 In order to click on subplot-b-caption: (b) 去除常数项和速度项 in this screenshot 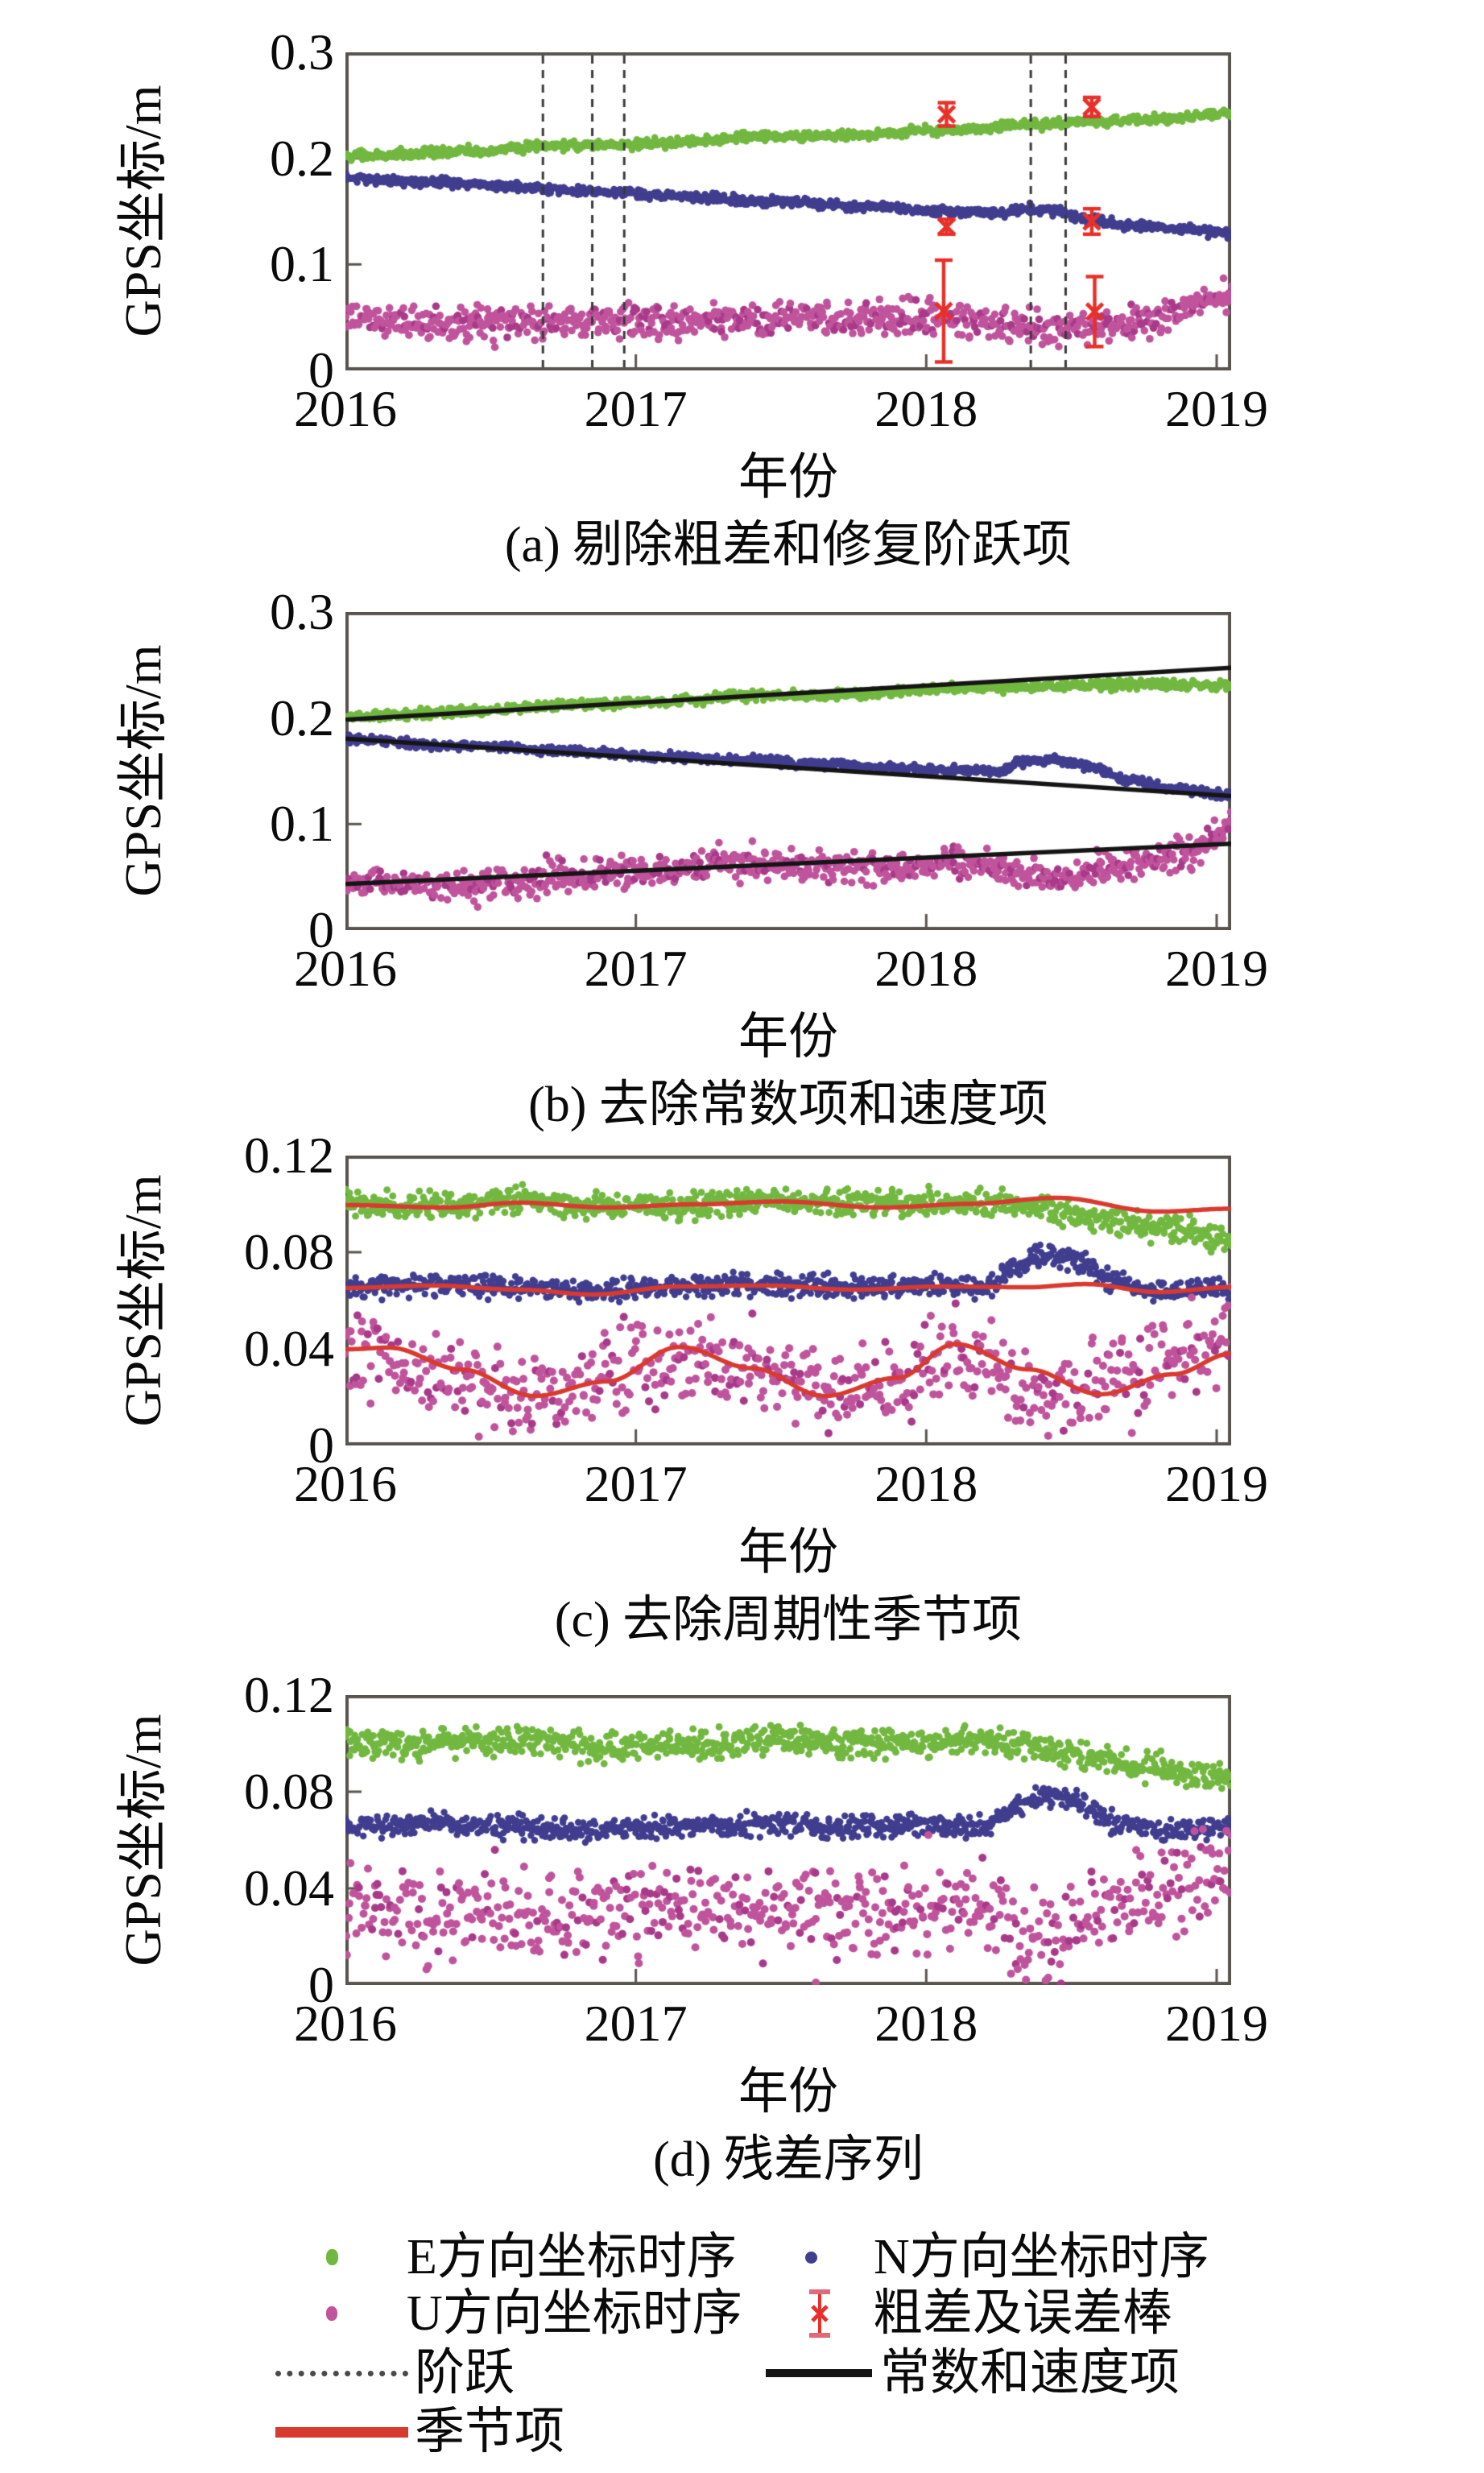, I will do `click(788, 1104)`.